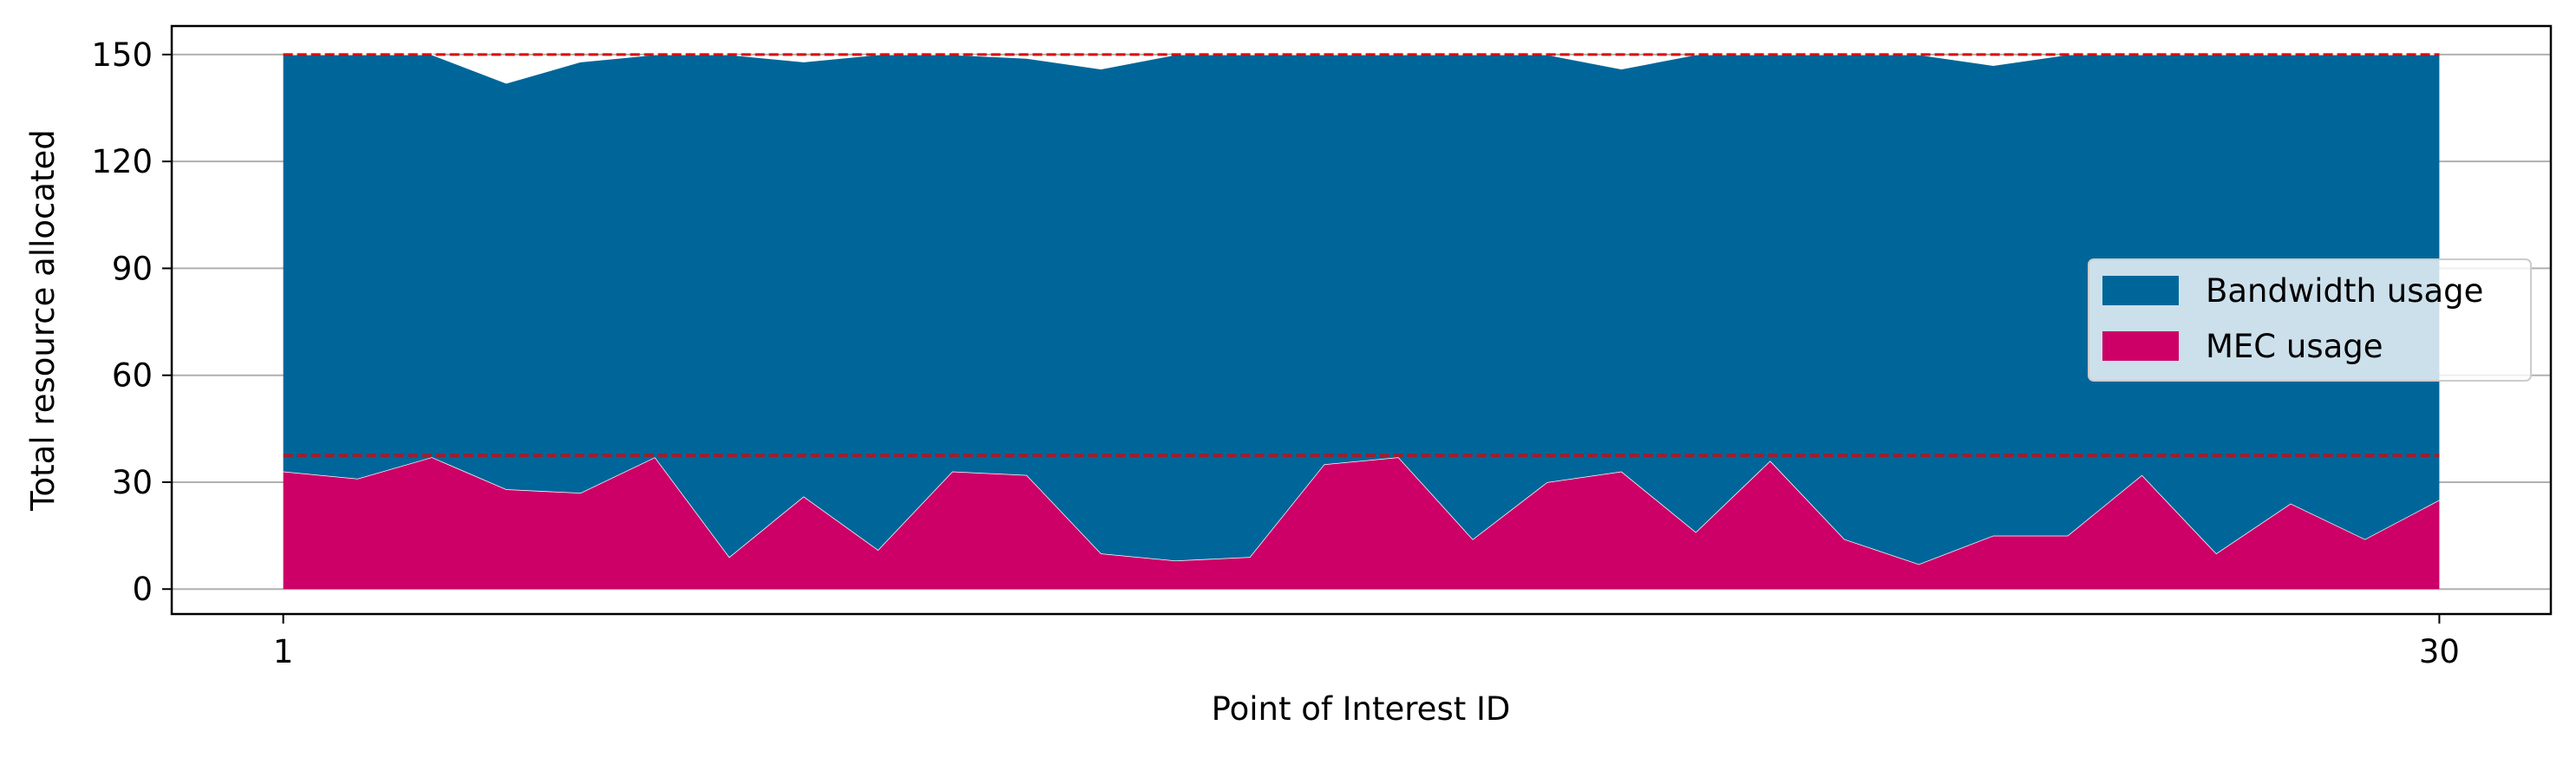 The image size is (2576, 758). What do you see at coordinates (1361, 523) in the screenshot?
I see `area-mec-usage` at bounding box center [1361, 523].